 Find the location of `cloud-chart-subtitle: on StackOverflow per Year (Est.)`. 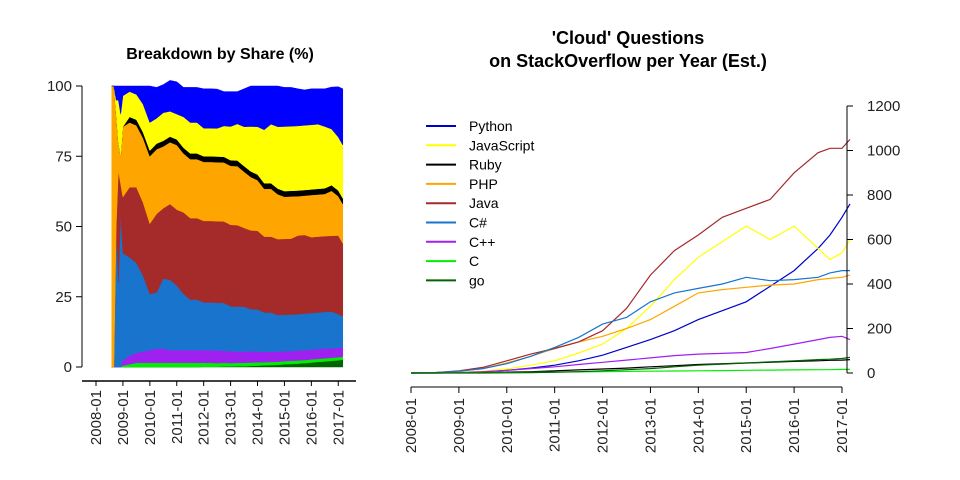

cloud-chart-subtitle: on StackOverflow per Year (Est.) is located at coordinates (628, 61).